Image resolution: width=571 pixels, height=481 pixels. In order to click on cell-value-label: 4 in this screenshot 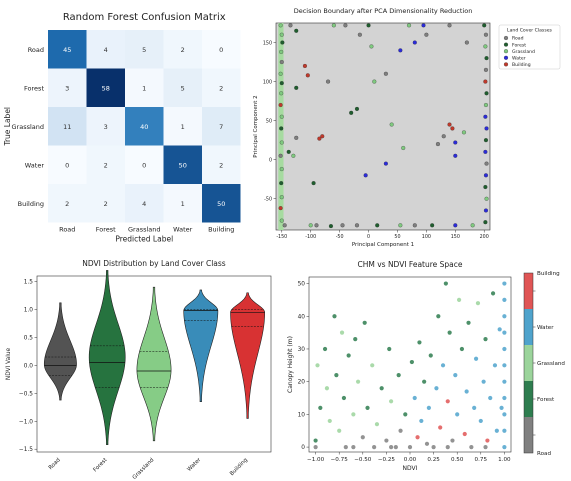, I will do `click(106, 50)`.